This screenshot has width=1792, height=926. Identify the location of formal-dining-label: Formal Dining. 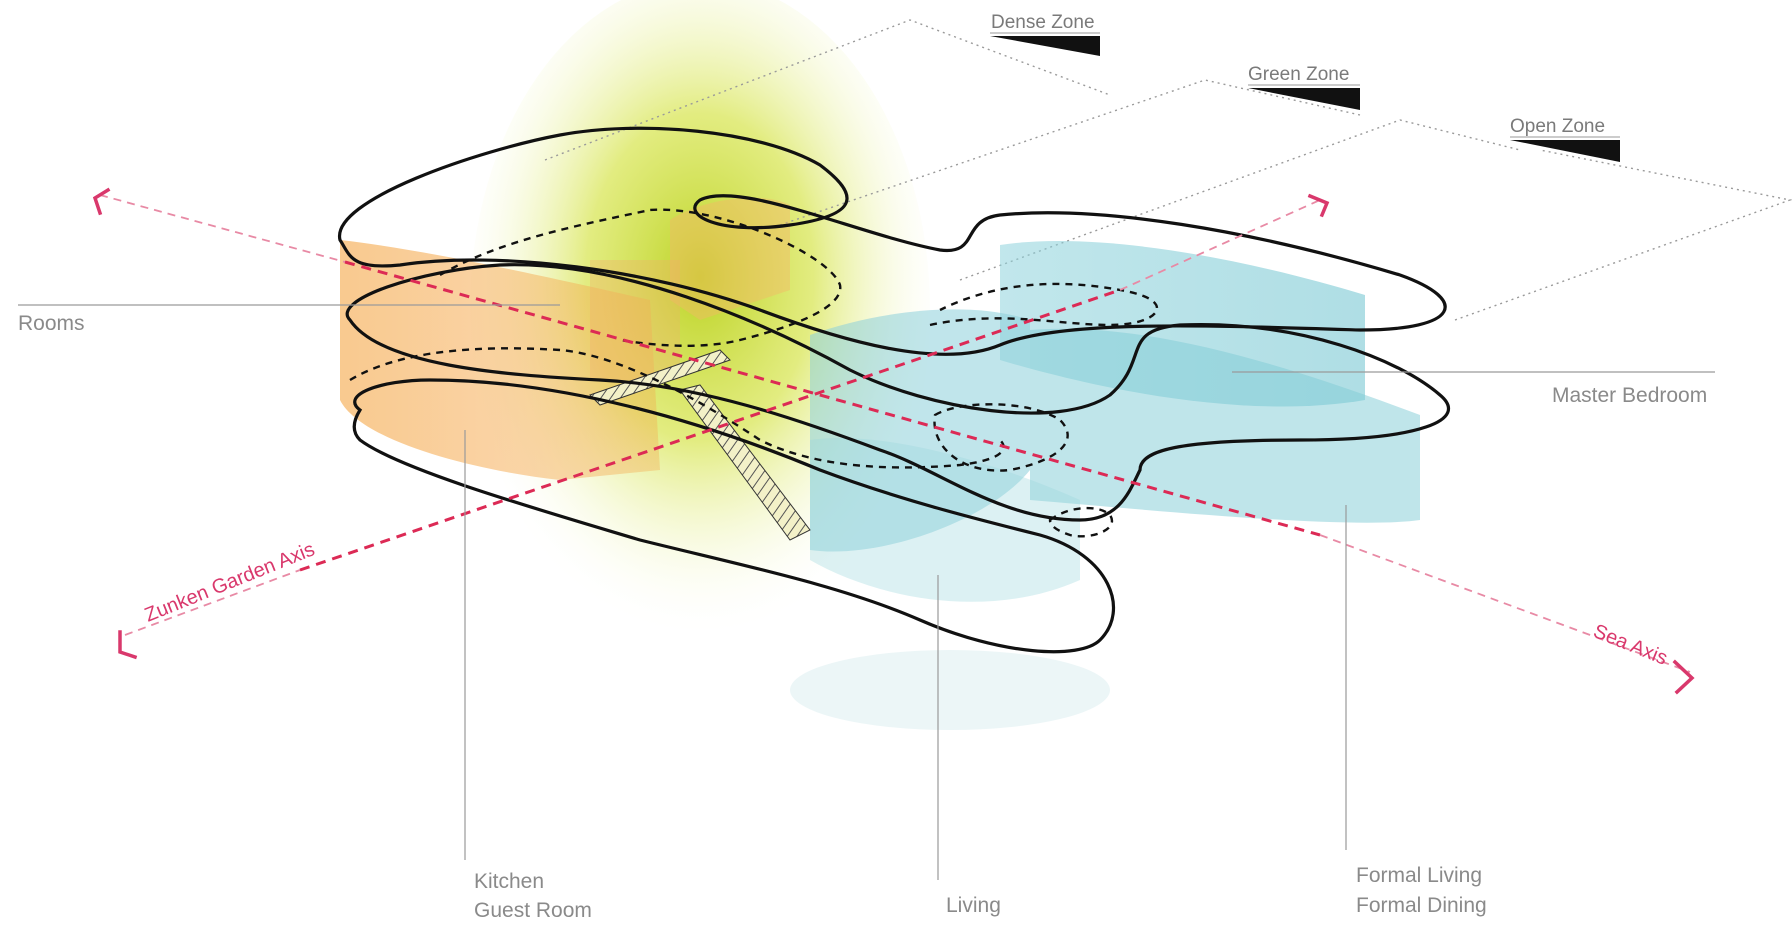
(1421, 905).